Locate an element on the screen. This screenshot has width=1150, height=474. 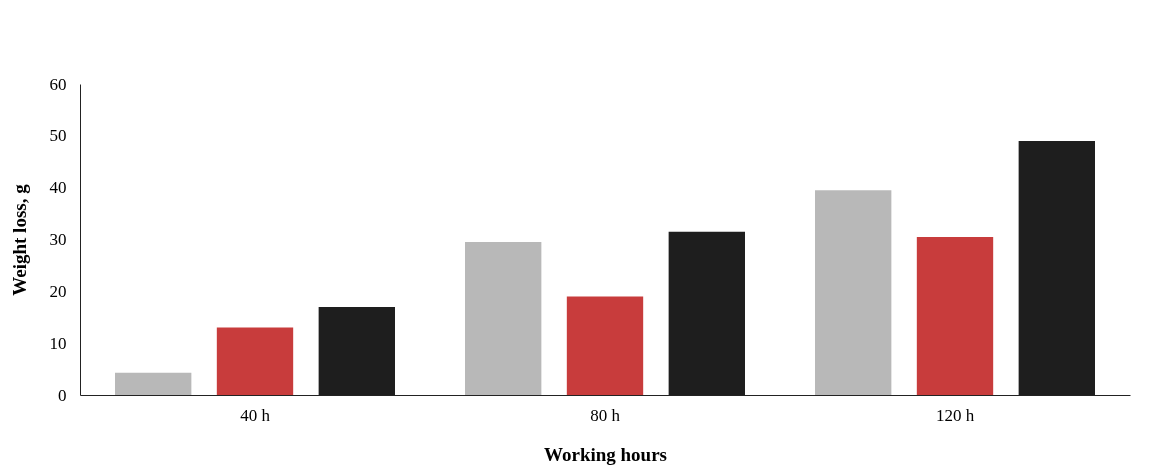
y-tick-label: 50 is located at coordinates (58, 136).